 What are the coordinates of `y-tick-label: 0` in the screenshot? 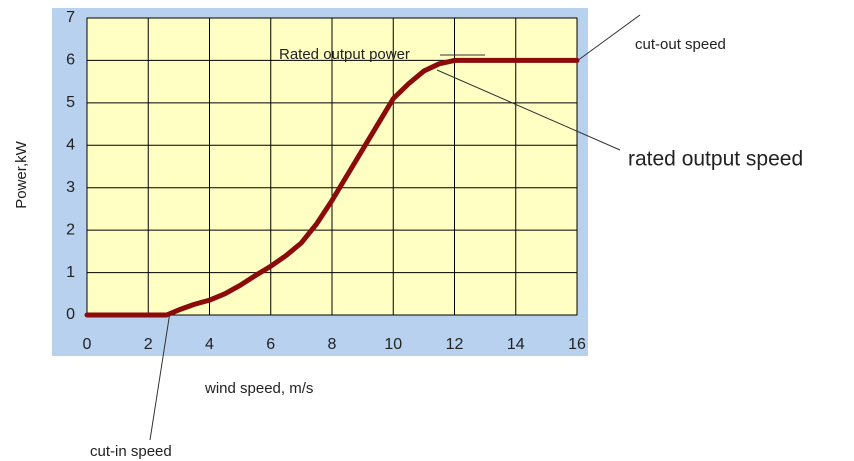 It's located at (70, 314).